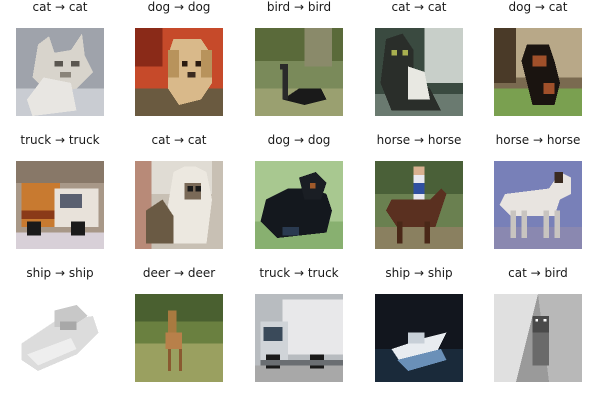  Describe the element at coordinates (538, 7) in the screenshot. I see `sample-caption: dog → cat` at that location.